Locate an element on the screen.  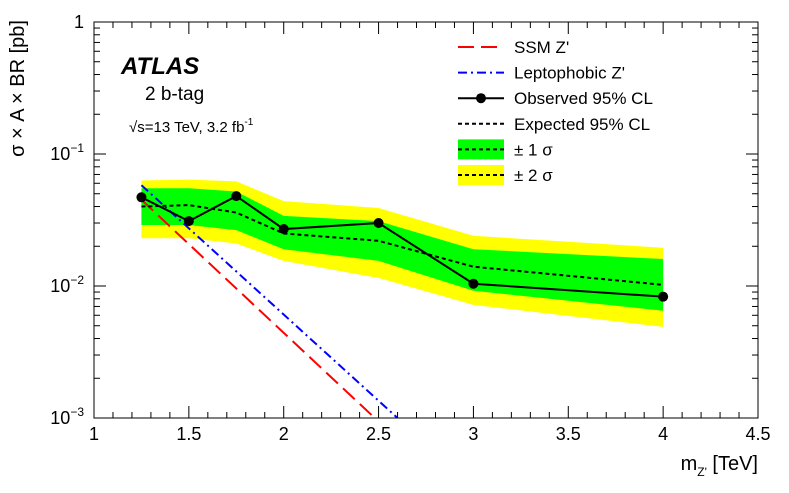
series-expected-95-cl is located at coordinates (402, 245).